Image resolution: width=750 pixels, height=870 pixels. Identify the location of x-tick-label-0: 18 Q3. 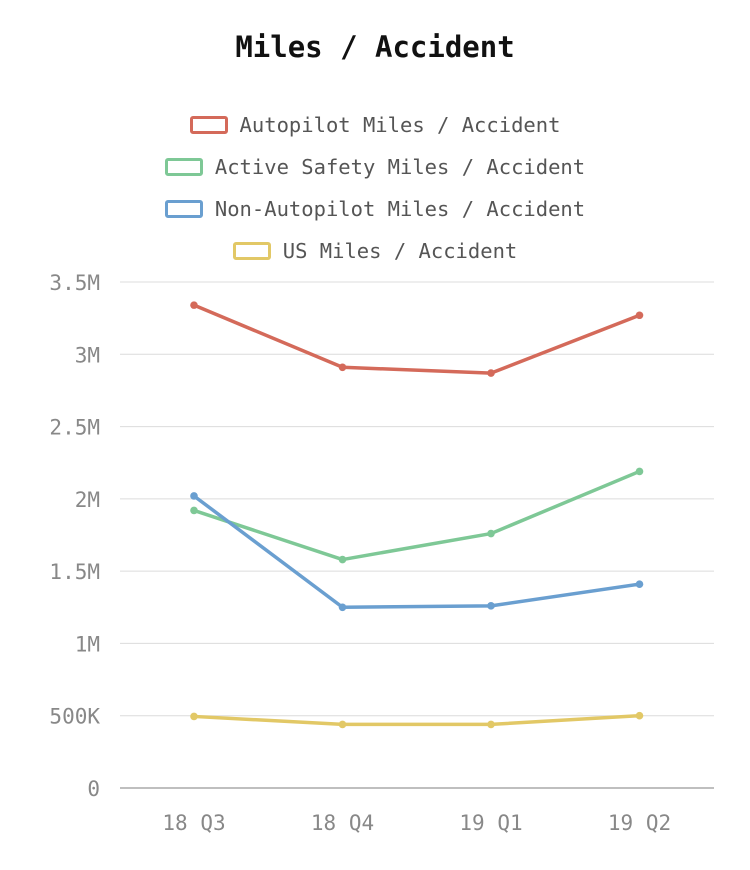
(193, 823).